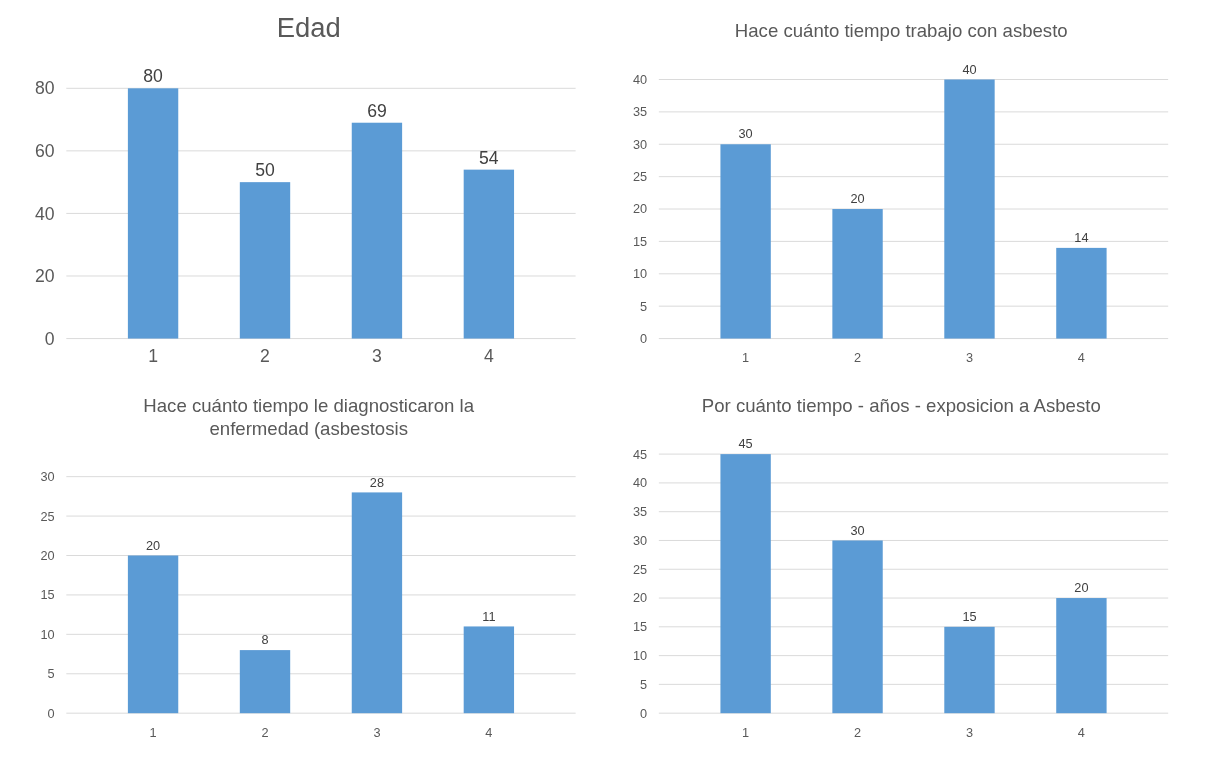 This screenshot has height=777, width=1210. Describe the element at coordinates (377, 482) in the screenshot. I see `data-label: 28` at that location.